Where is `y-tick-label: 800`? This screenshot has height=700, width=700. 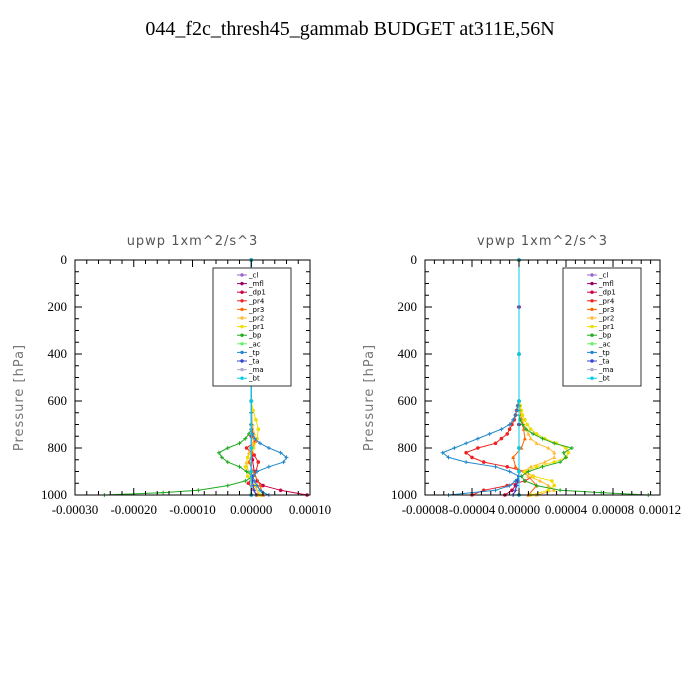
y-tick-label: 800 is located at coordinates (408, 447).